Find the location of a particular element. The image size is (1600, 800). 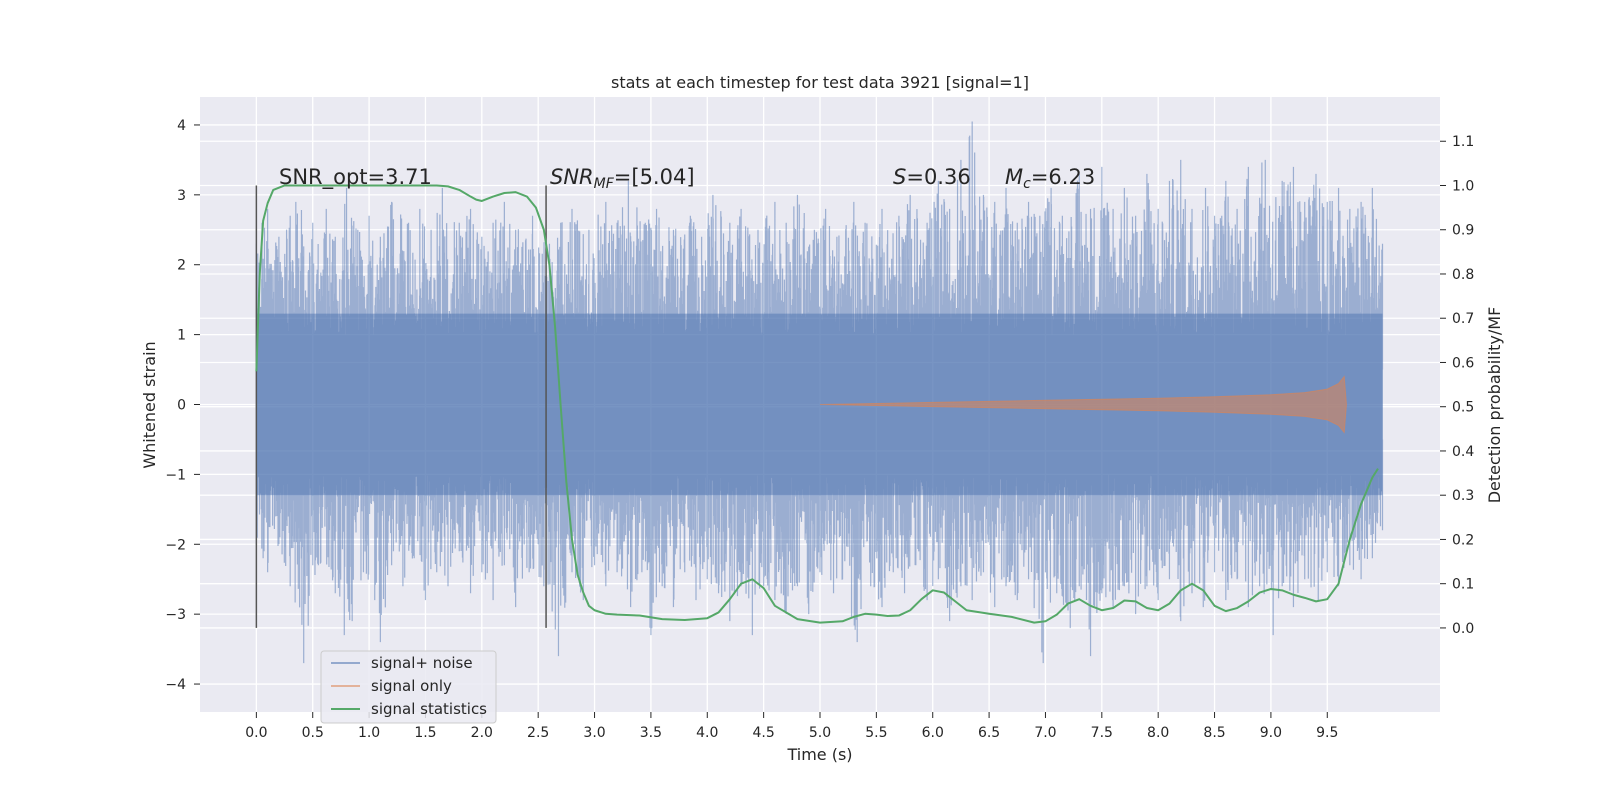

vertical-markers is located at coordinates (401, 406).